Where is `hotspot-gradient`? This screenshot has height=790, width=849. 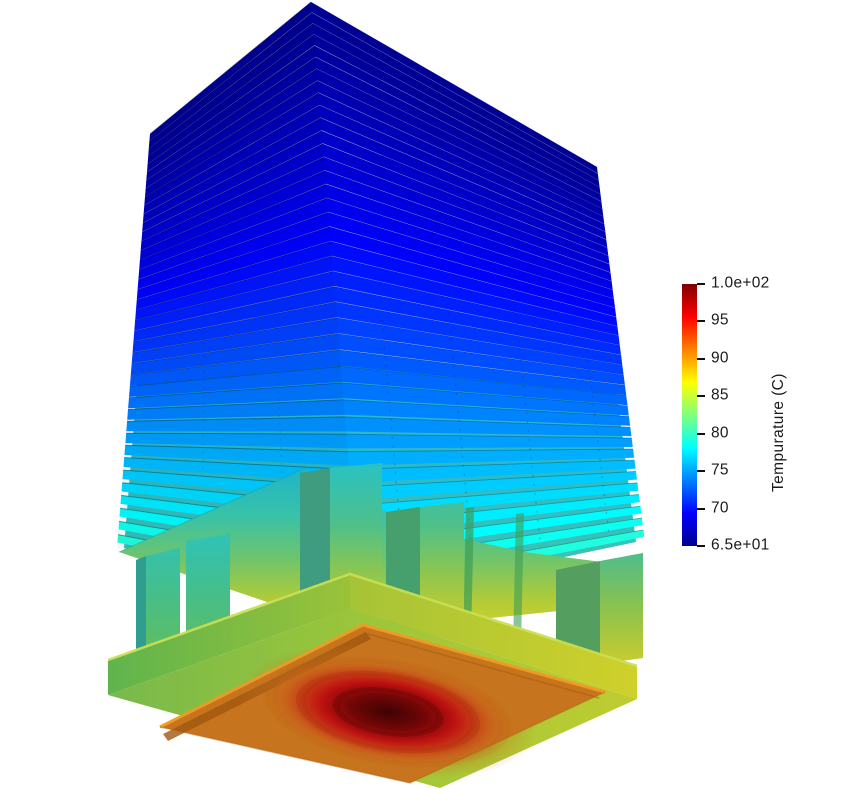 hotspot-gradient is located at coordinates (388, 712).